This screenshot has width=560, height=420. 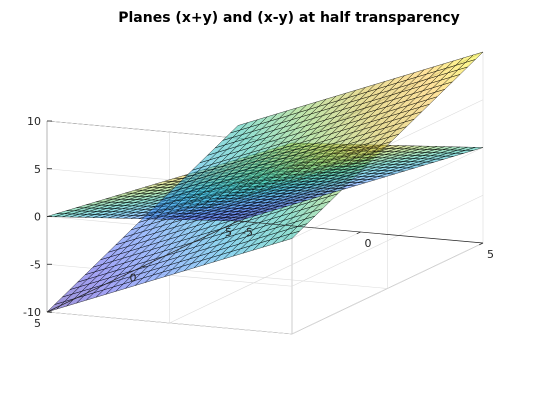 What do you see at coordinates (133, 278) in the screenshot?
I see `y-tick-label: 0` at bounding box center [133, 278].